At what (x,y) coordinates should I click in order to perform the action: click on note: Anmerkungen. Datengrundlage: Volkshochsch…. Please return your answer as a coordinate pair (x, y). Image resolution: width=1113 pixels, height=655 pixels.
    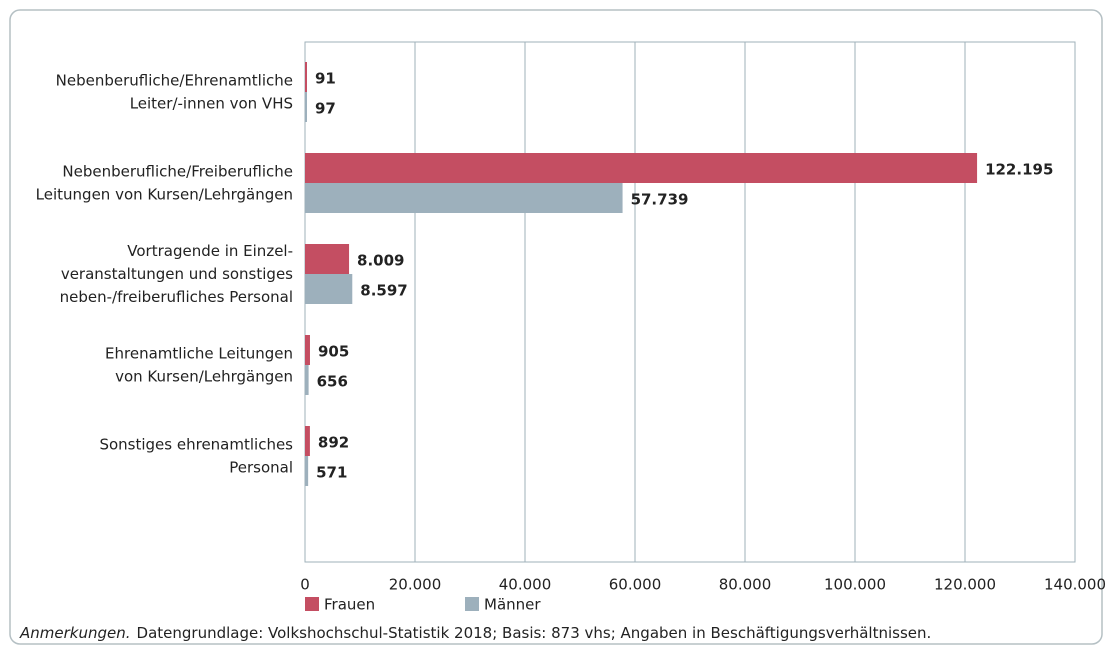
    Looking at the image, I should click on (475, 633).